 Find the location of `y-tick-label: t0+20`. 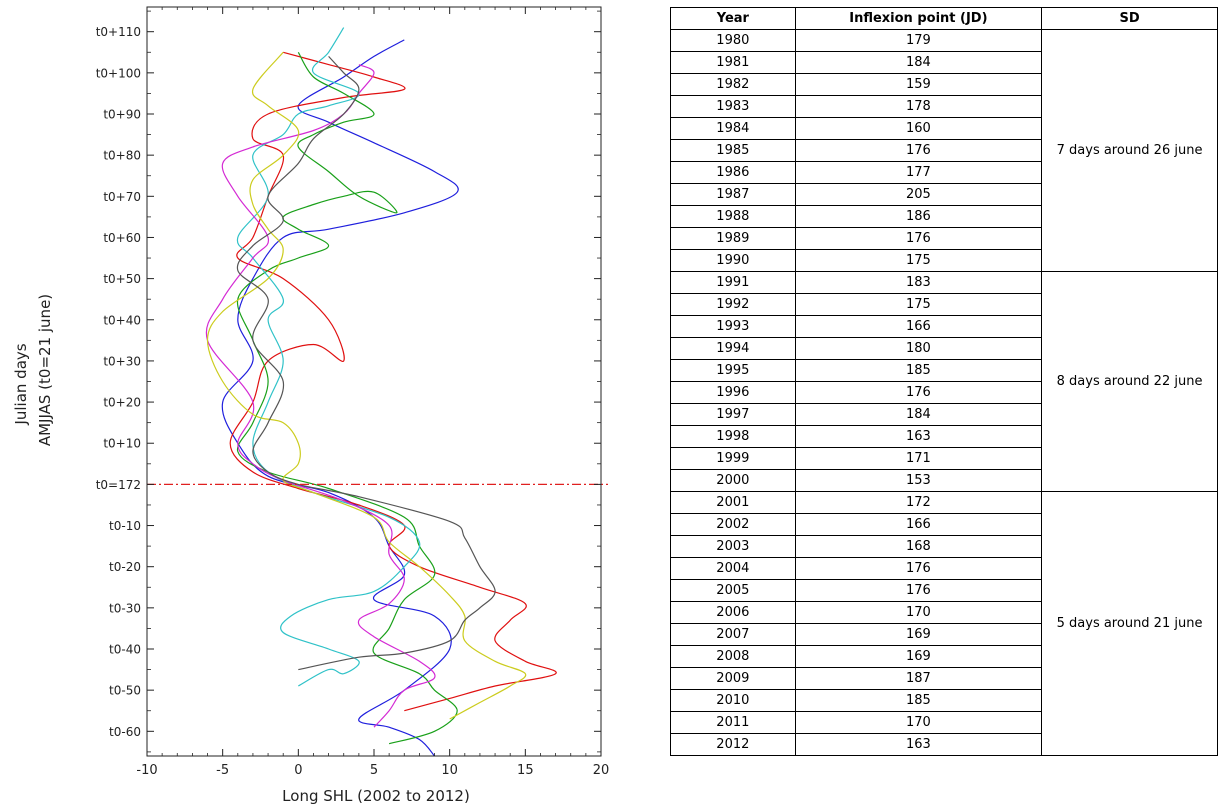

y-tick-label: t0+20 is located at coordinates (122, 403).